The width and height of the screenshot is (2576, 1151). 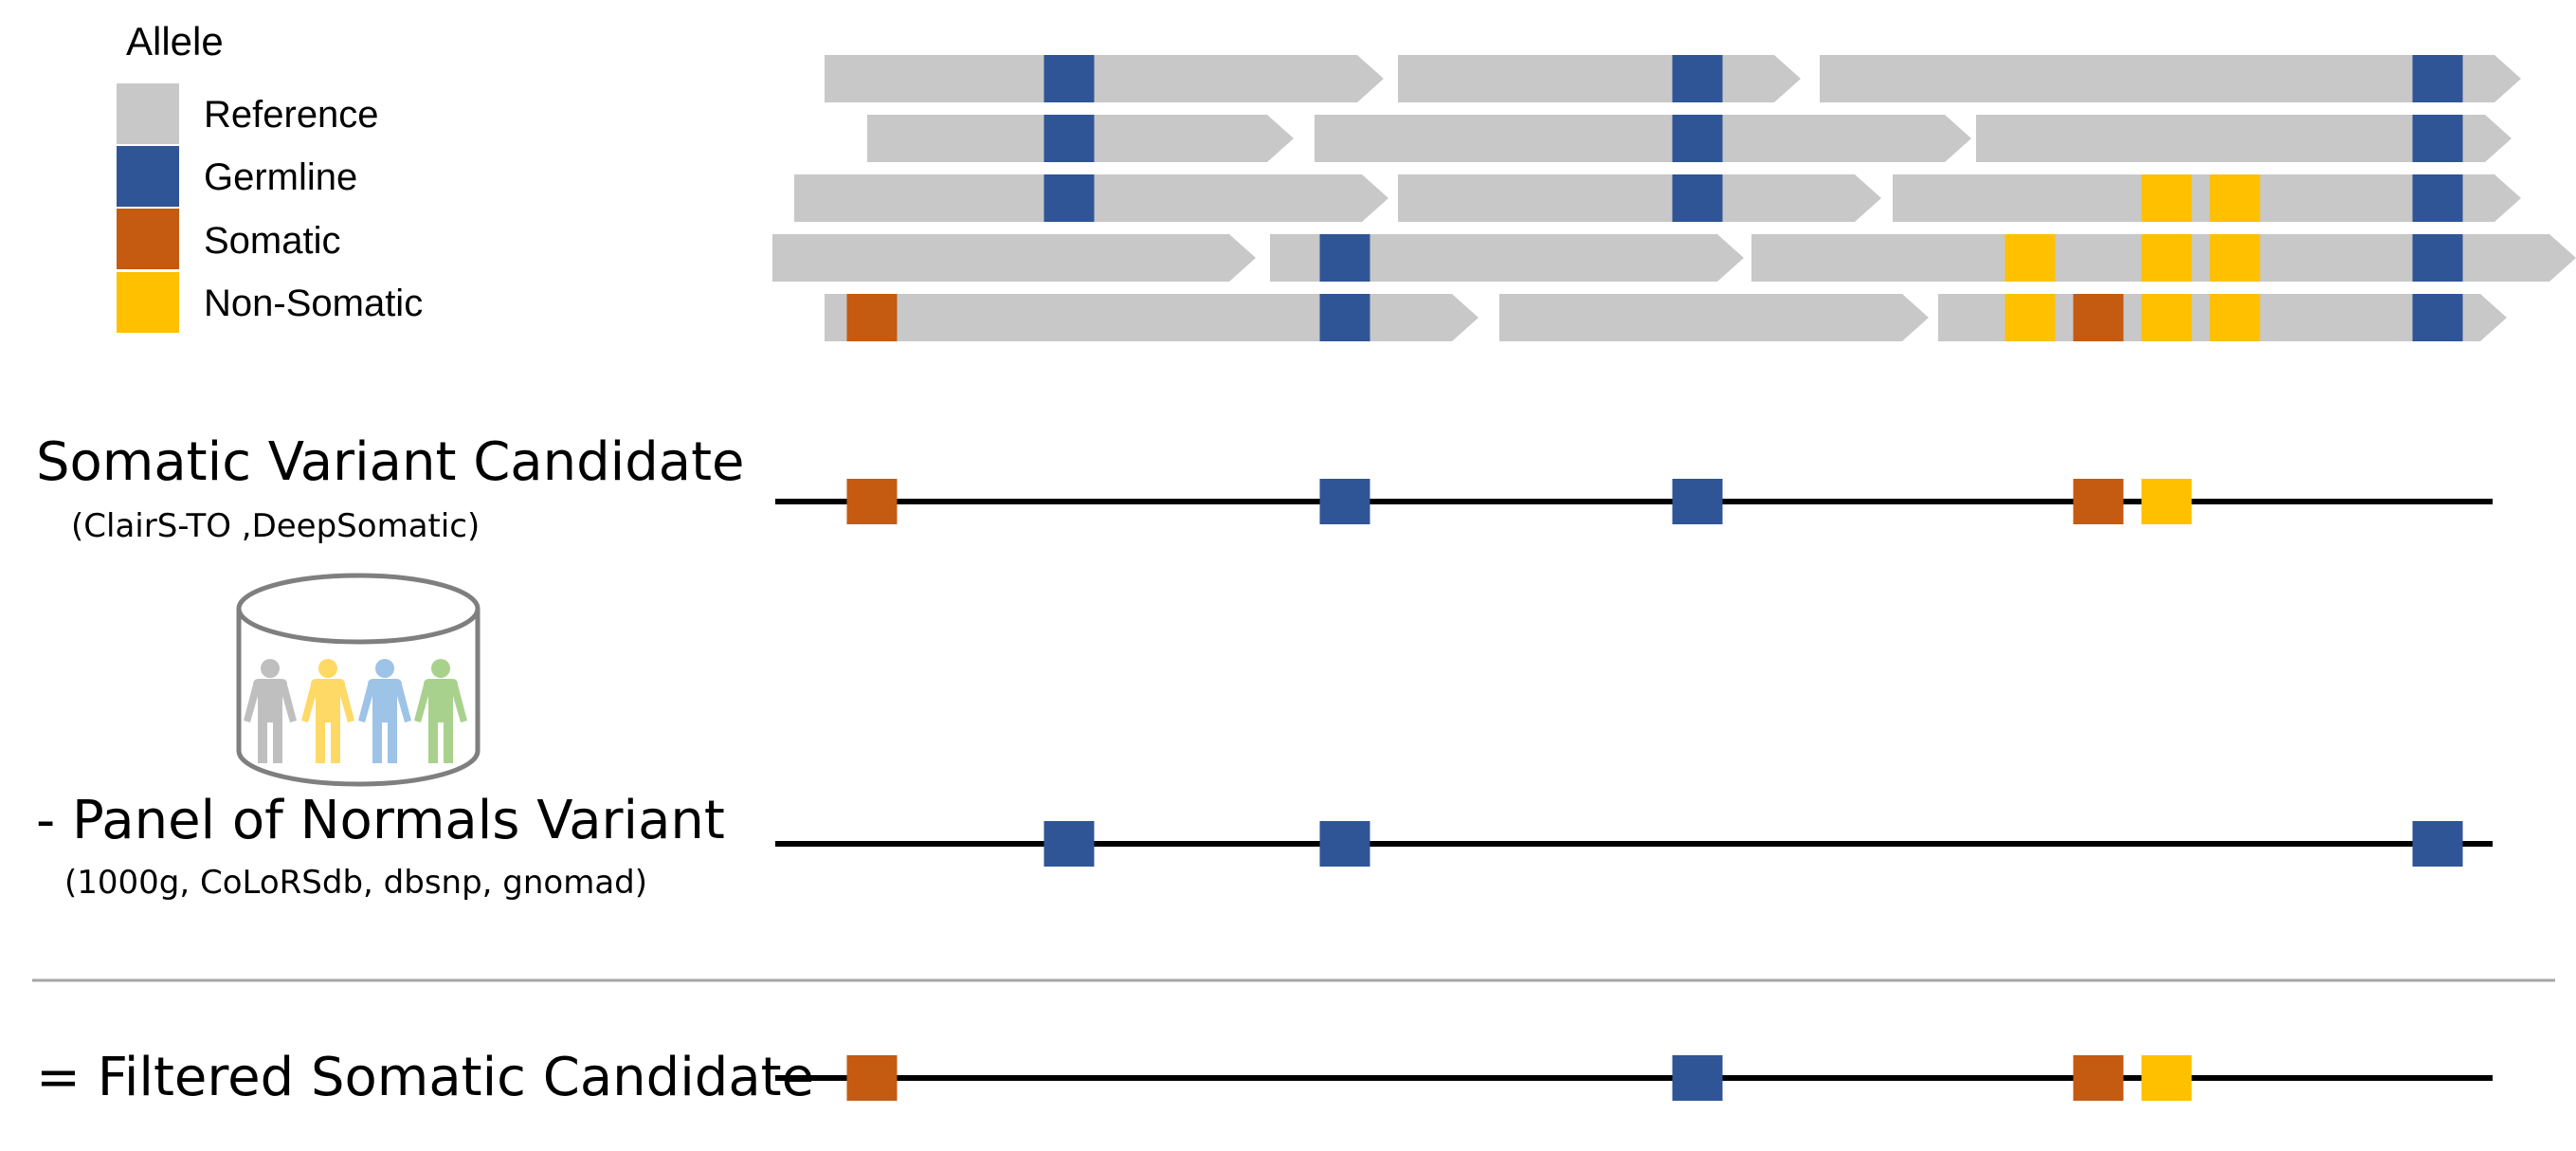 What do you see at coordinates (1519, 1078) in the screenshot?
I see `track-markers-filtered-candidate` at bounding box center [1519, 1078].